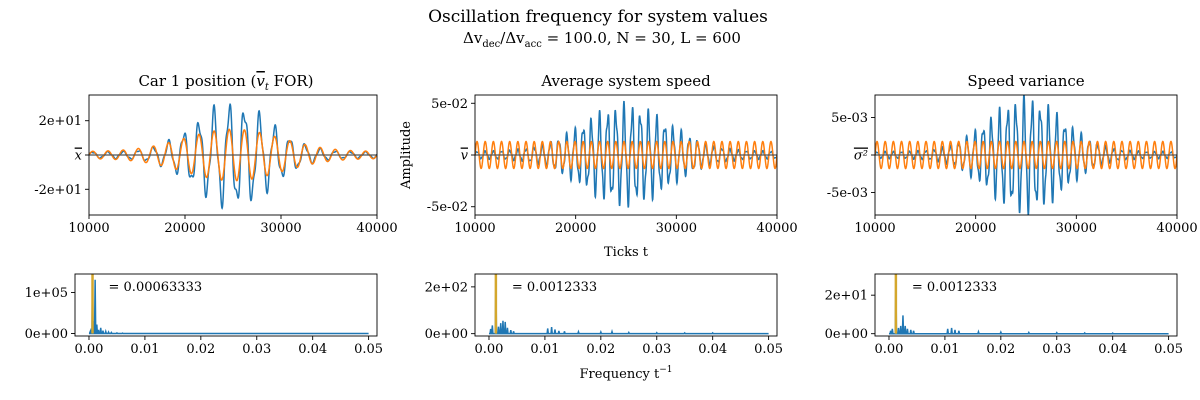  Describe the element at coordinates (1000, 349) in the screenshot. I see `variance-spectrum-xtick-label: 0.02` at that location.